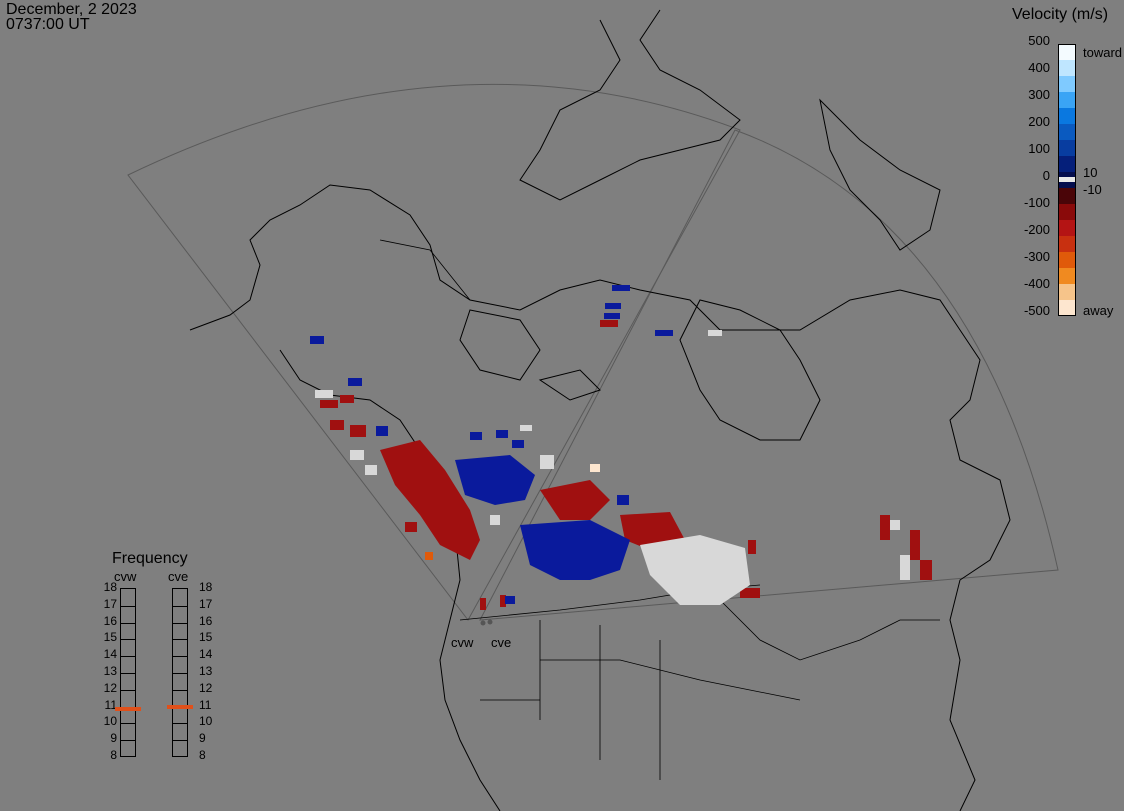 This screenshot has height=811, width=1124. I want to click on toward-label: toward, so click(1103, 52).